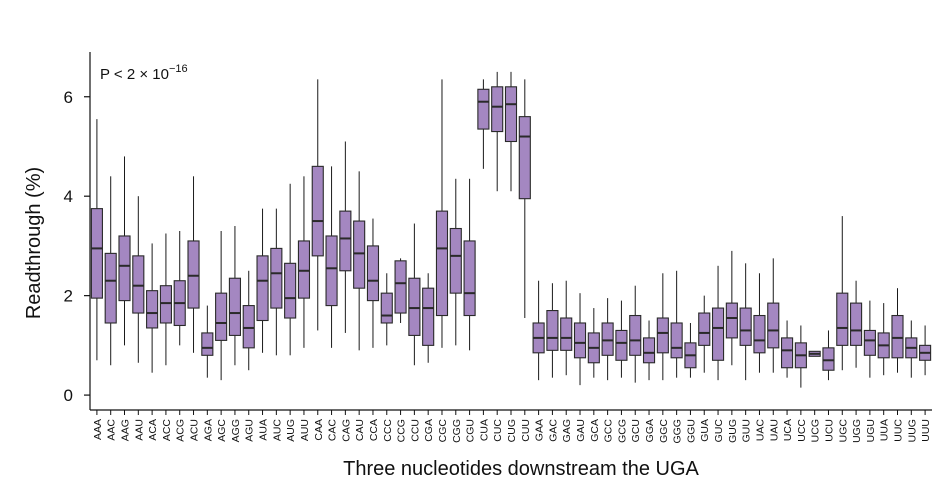  What do you see at coordinates (869, 339) in the screenshot?
I see `box-UGU` at bounding box center [869, 339].